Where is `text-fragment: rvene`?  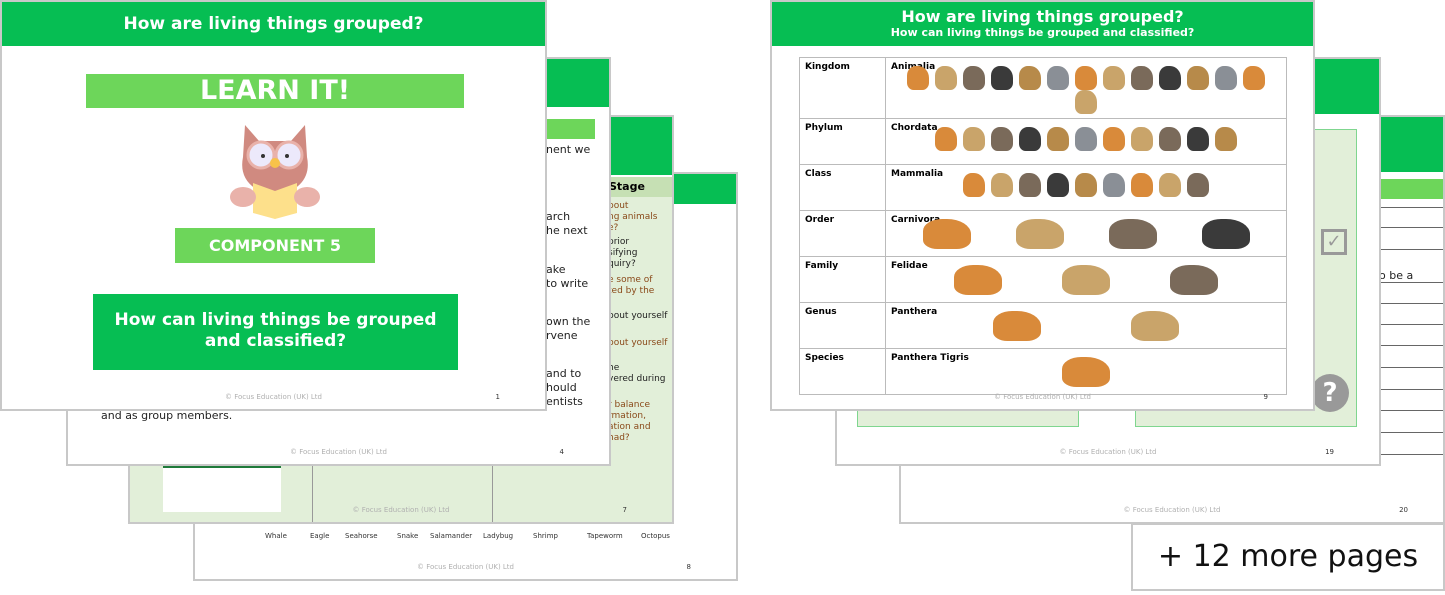
text-fragment: rvene is located at coordinates (562, 335).